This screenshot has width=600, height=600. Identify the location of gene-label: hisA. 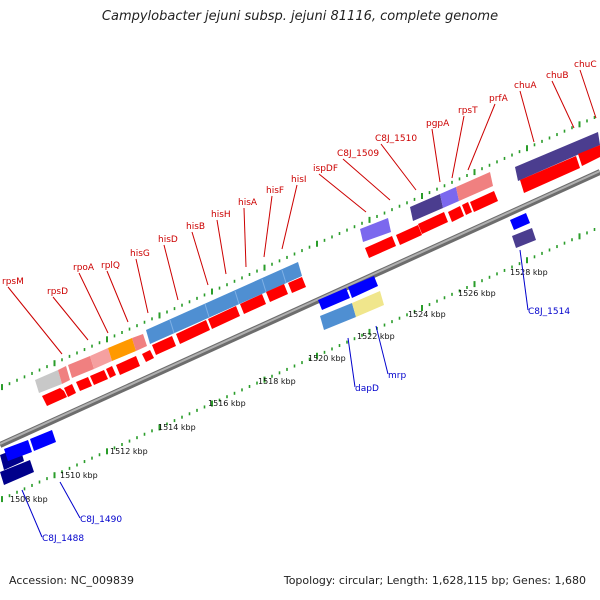
(248, 203).